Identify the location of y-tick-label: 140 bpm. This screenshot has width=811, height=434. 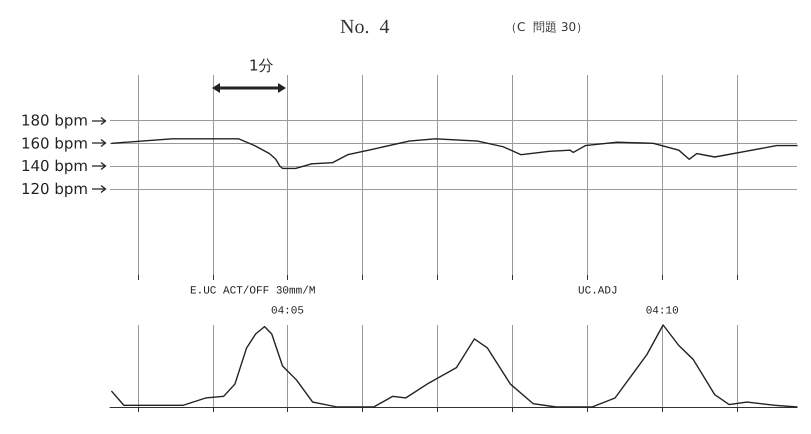
(54, 166).